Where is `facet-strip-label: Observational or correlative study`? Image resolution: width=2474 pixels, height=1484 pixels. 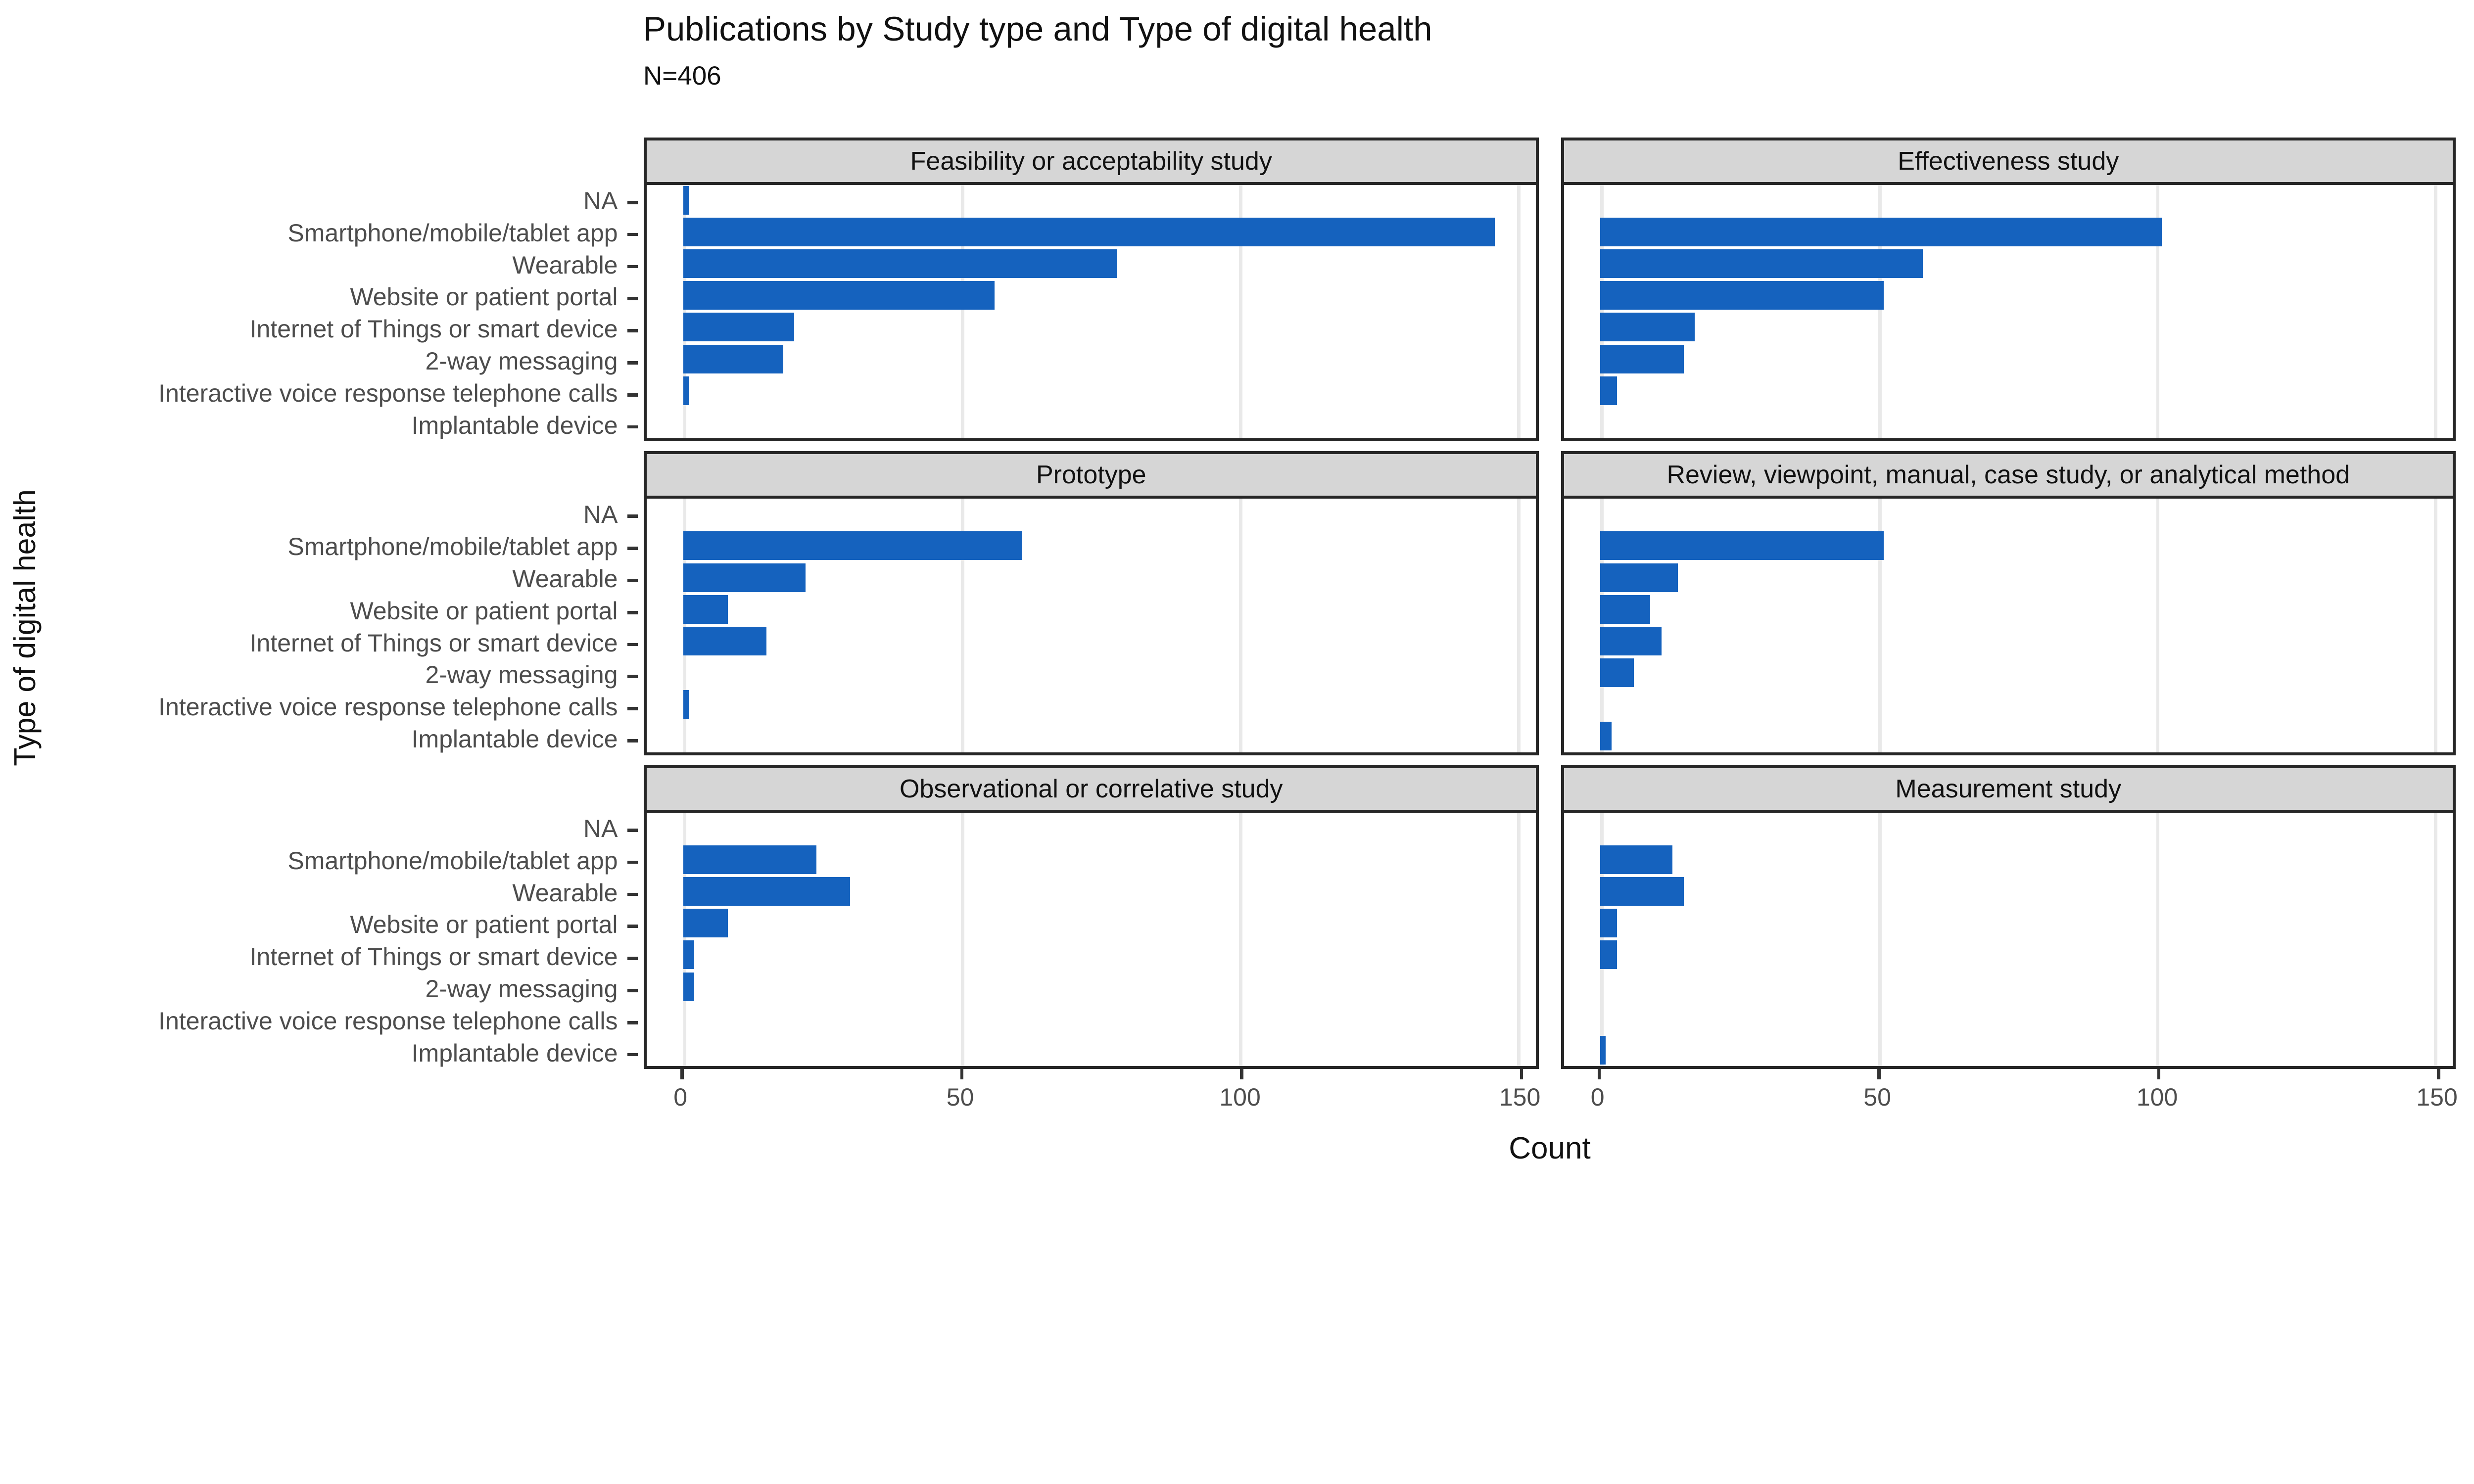 facet-strip-label: Observational or correlative study is located at coordinates (1091, 788).